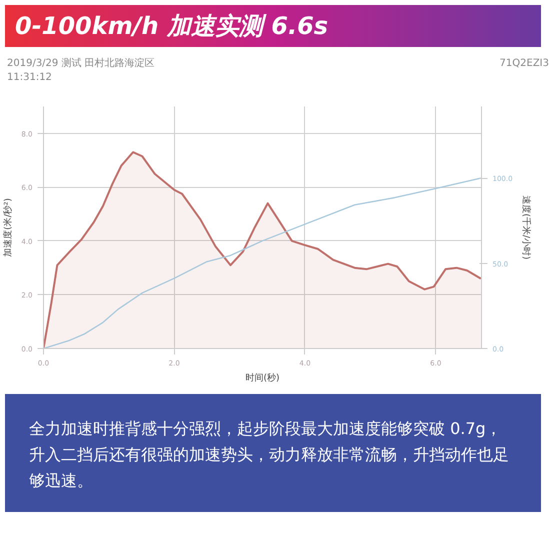 The image size is (549, 548). I want to click on text: 全力加速时推背感十分强烈，起步阶段最大加速度能够突破 0.7g，升入二挡后还有很强的加速势头，动力释放非常流畅，升挡动作也足够迅速。, so click(269, 455).